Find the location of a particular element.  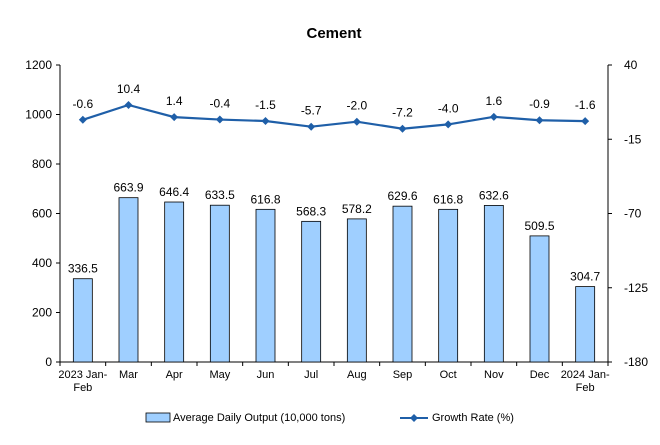

x-tick-label: Dec is located at coordinates (540, 375).